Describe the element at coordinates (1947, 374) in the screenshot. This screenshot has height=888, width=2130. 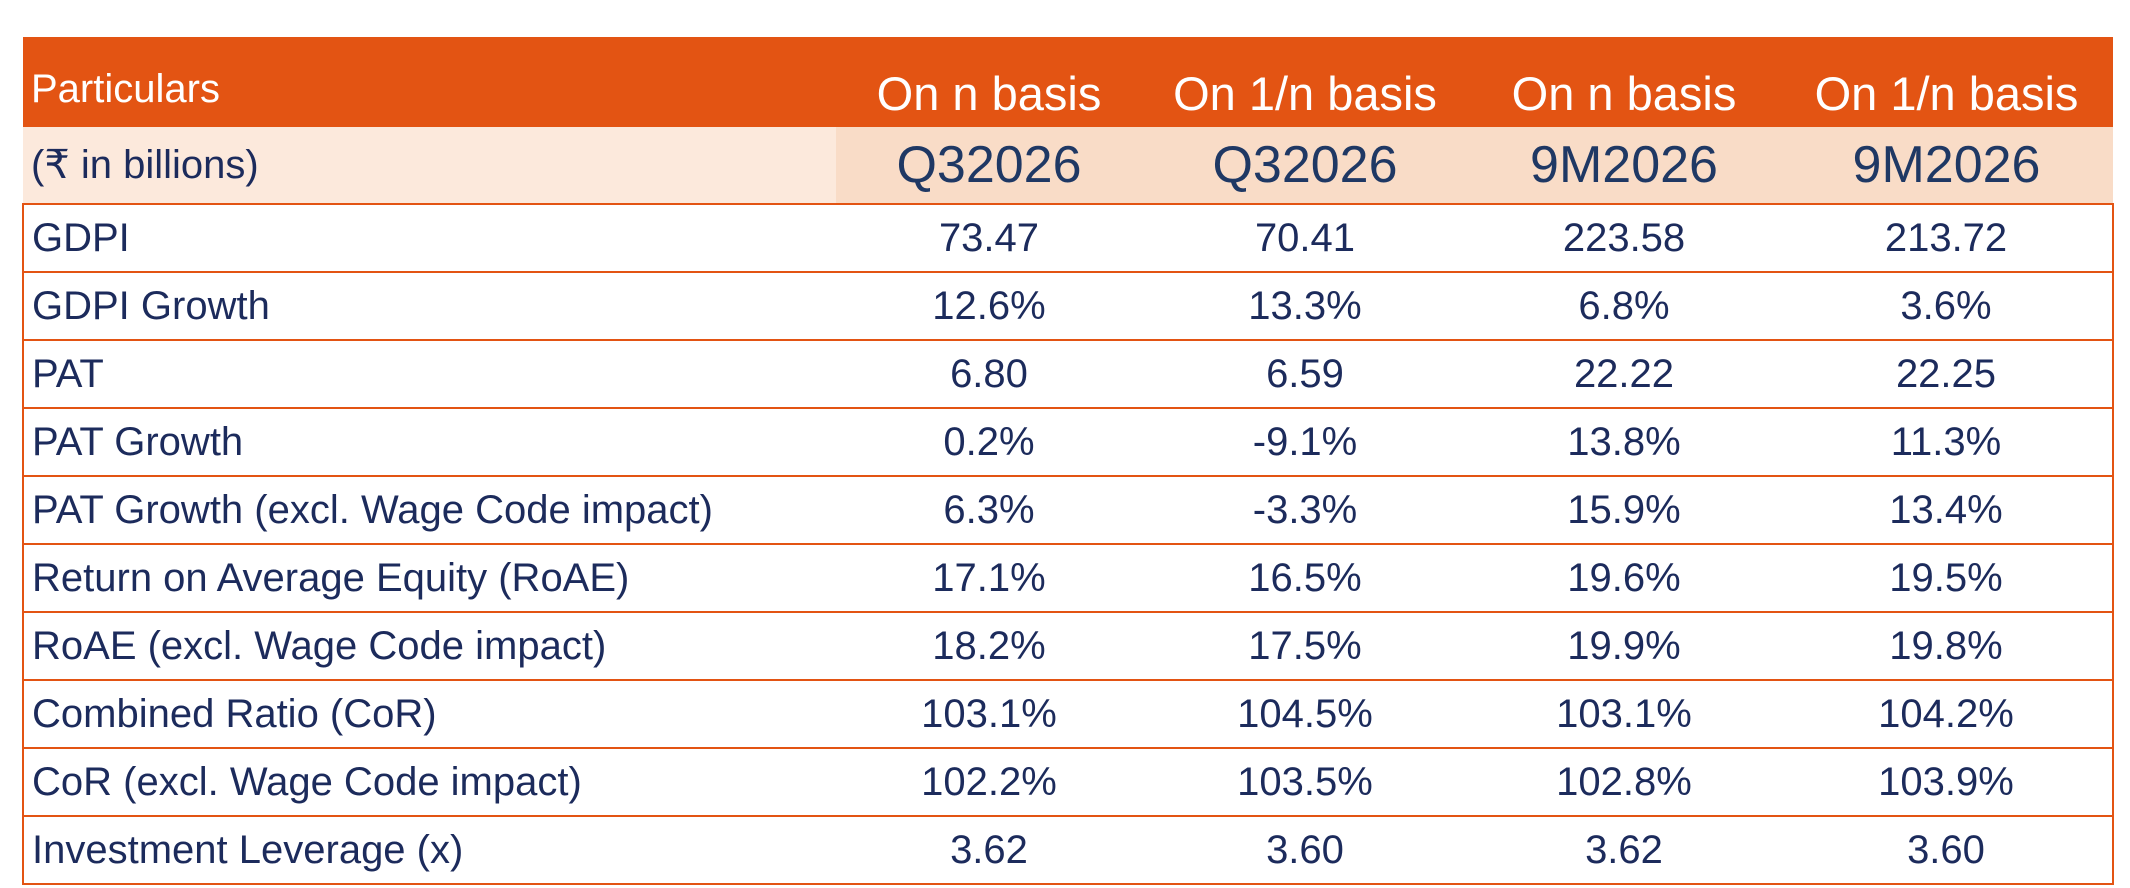
I see `cell: 22.25` at that location.